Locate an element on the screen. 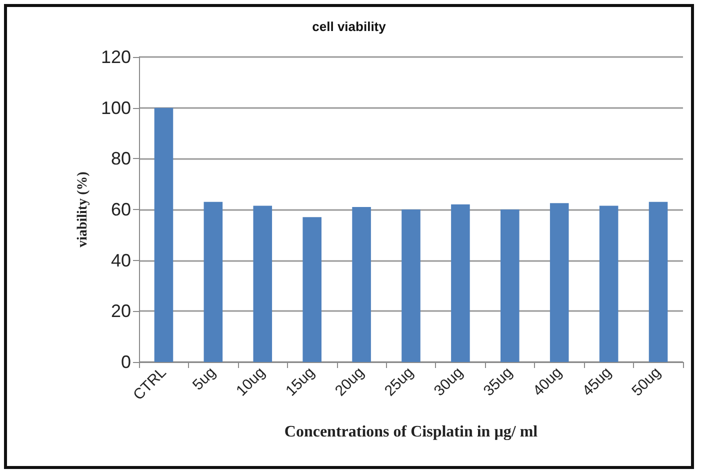 Image resolution: width=702 pixels, height=475 pixels. x-axis-title: Concentrations of Cisplatin in µg/ ml is located at coordinates (411, 432).